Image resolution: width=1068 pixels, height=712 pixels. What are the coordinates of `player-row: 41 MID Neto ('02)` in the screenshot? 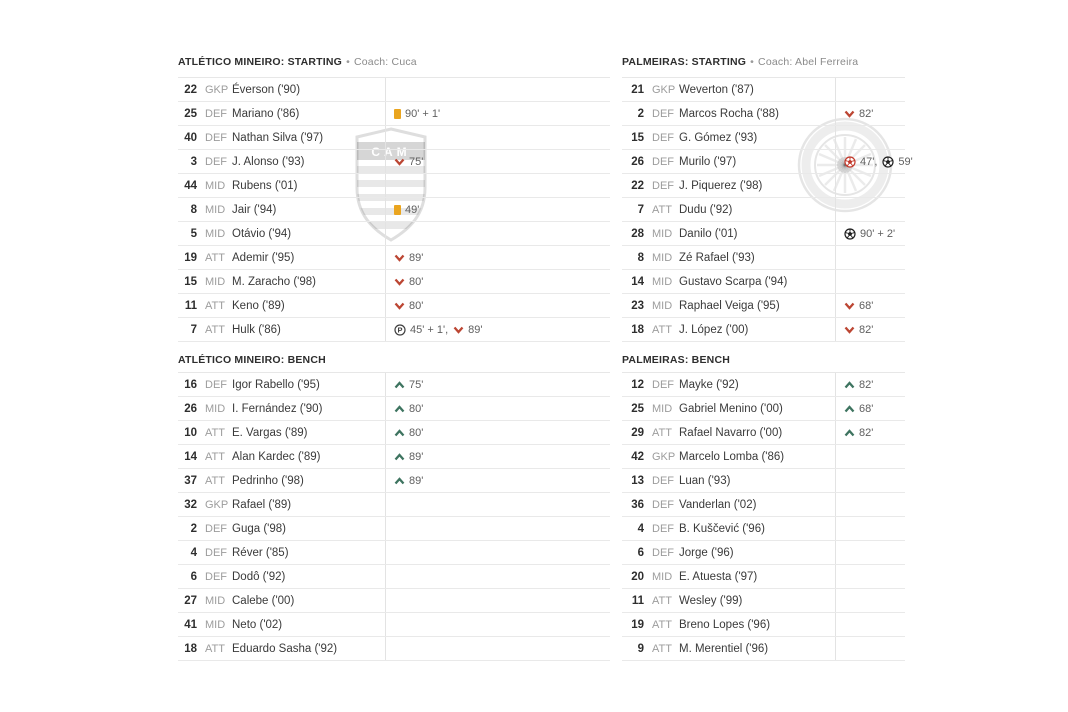 It's located at (394, 625).